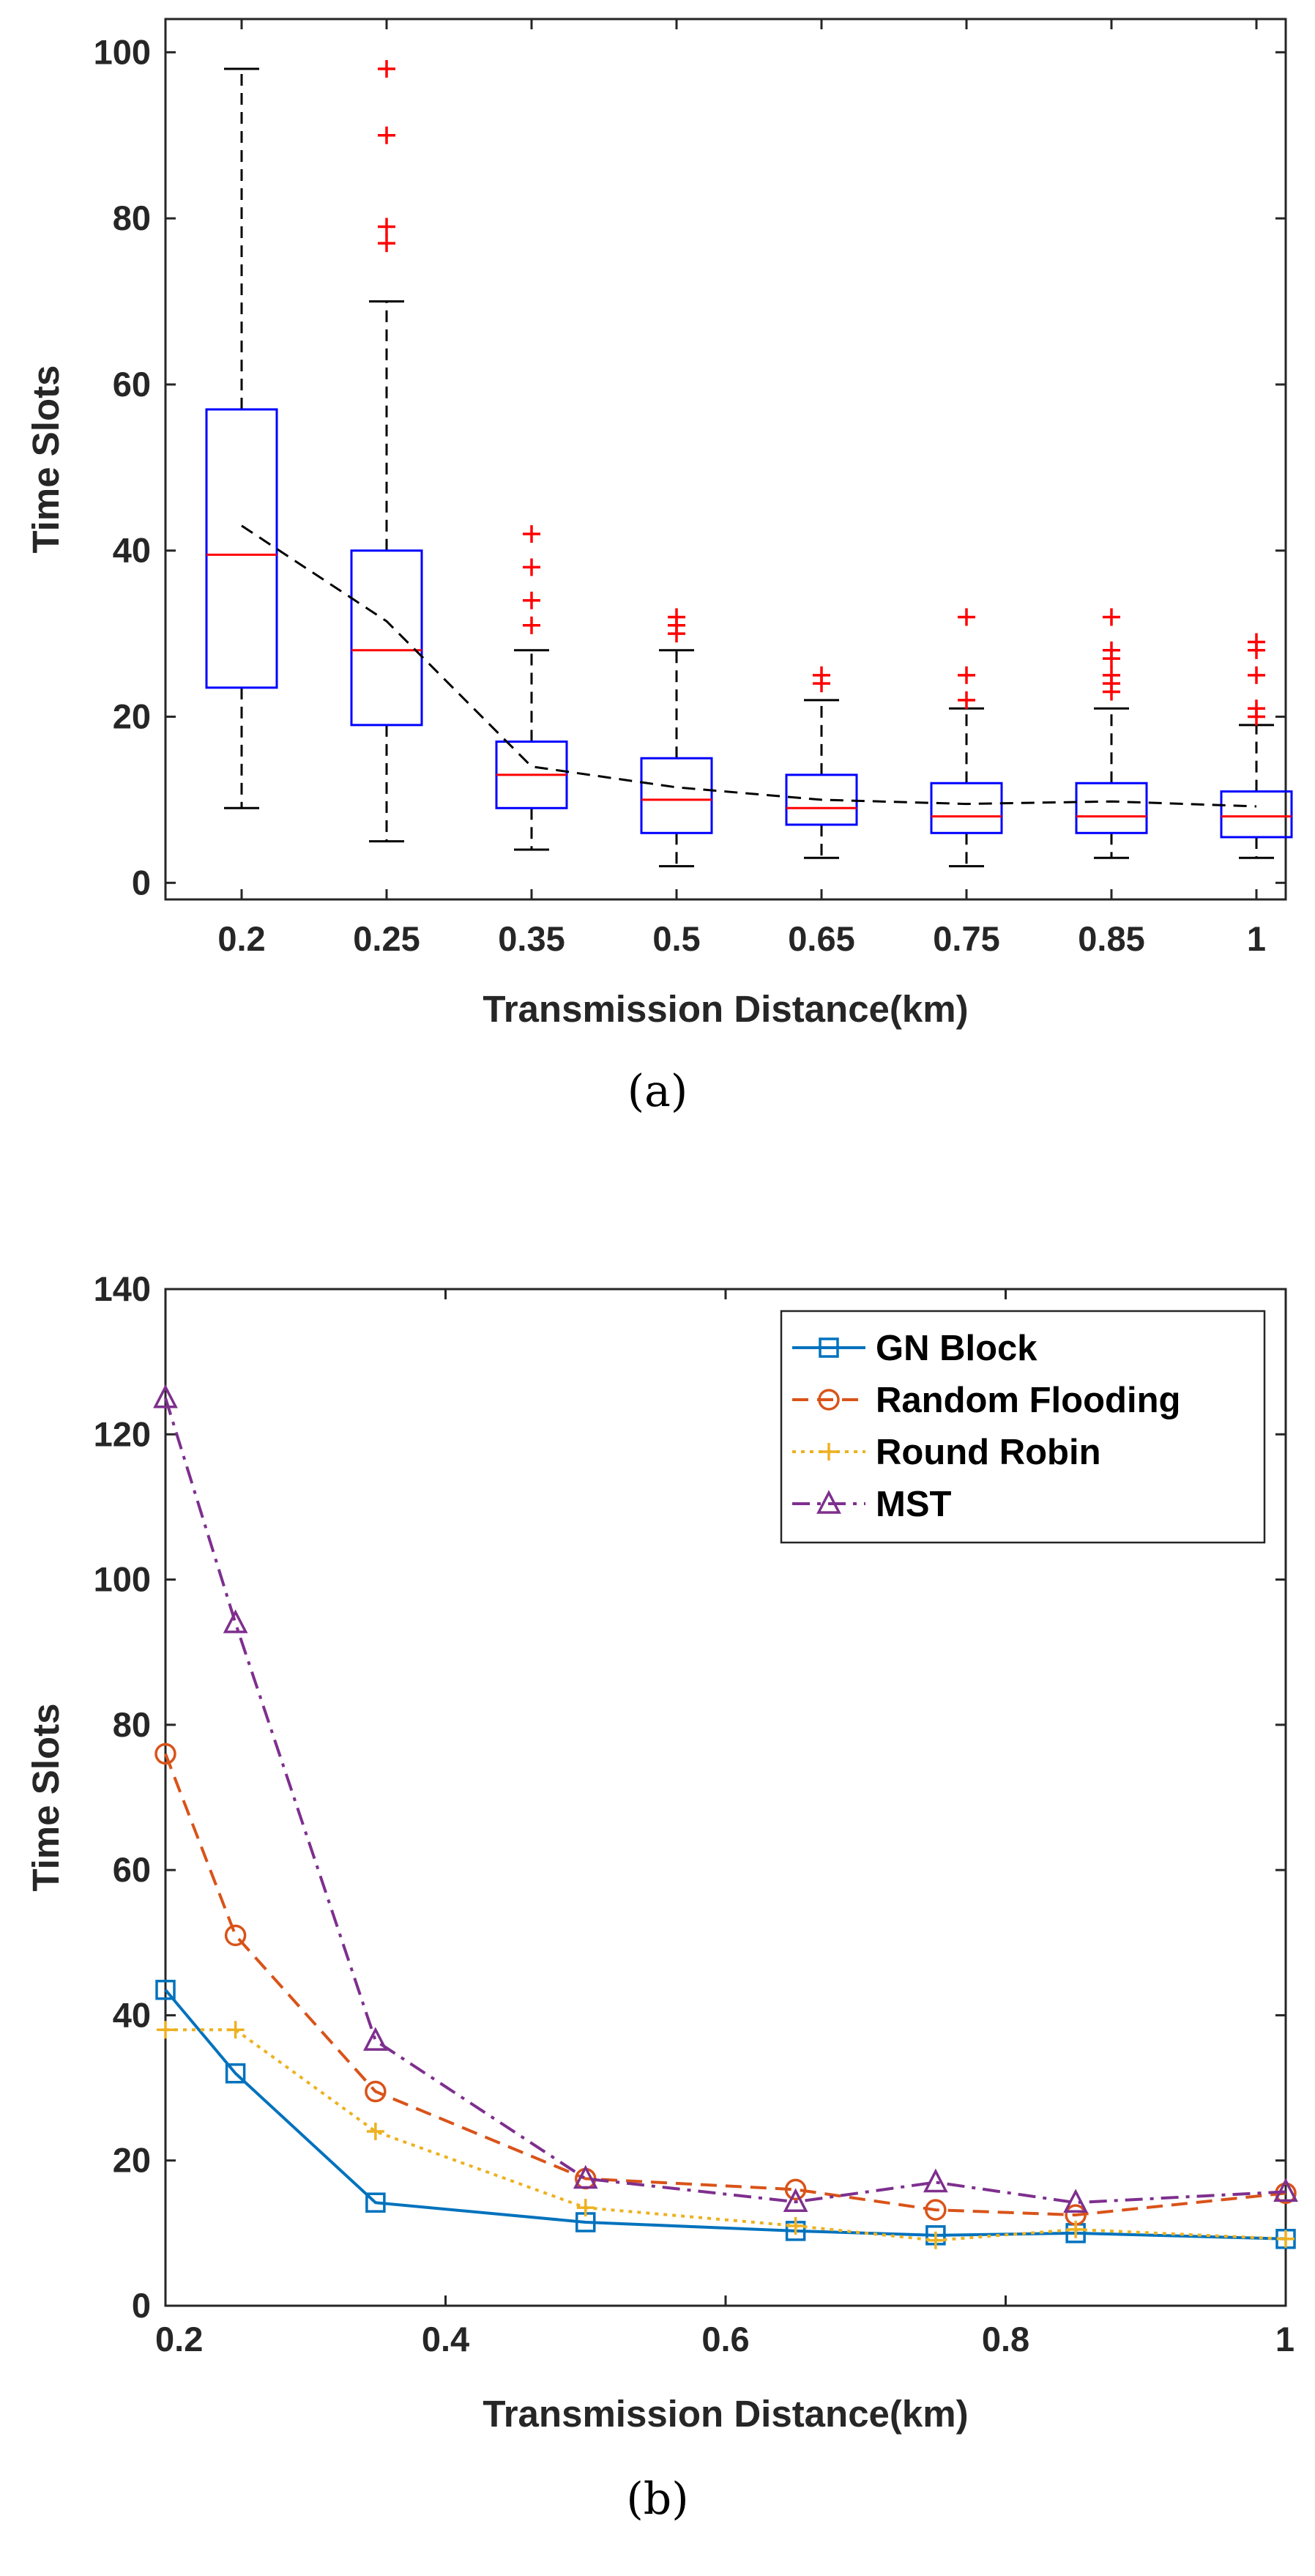 The width and height of the screenshot is (1315, 2576). Describe the element at coordinates (872, 1504) in the screenshot. I see `legend-entry-mst: MST` at that location.